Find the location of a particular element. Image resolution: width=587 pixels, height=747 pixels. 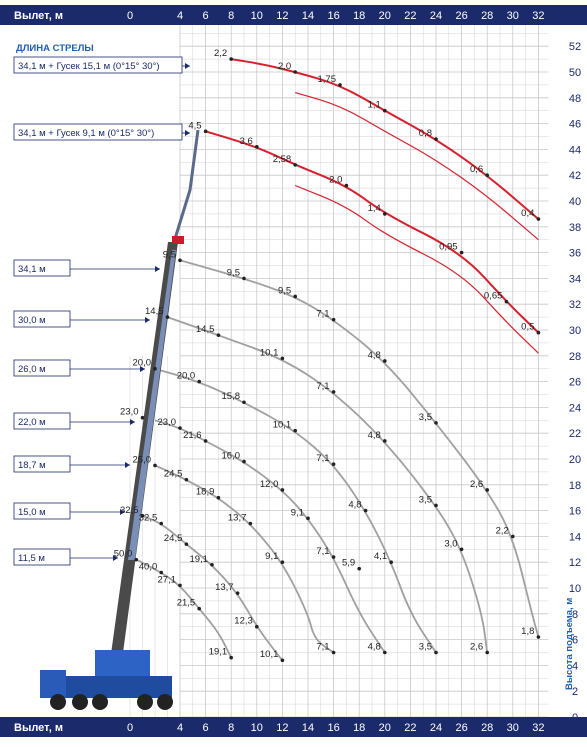

y-tick-label: 12 is located at coordinates (575, 563).